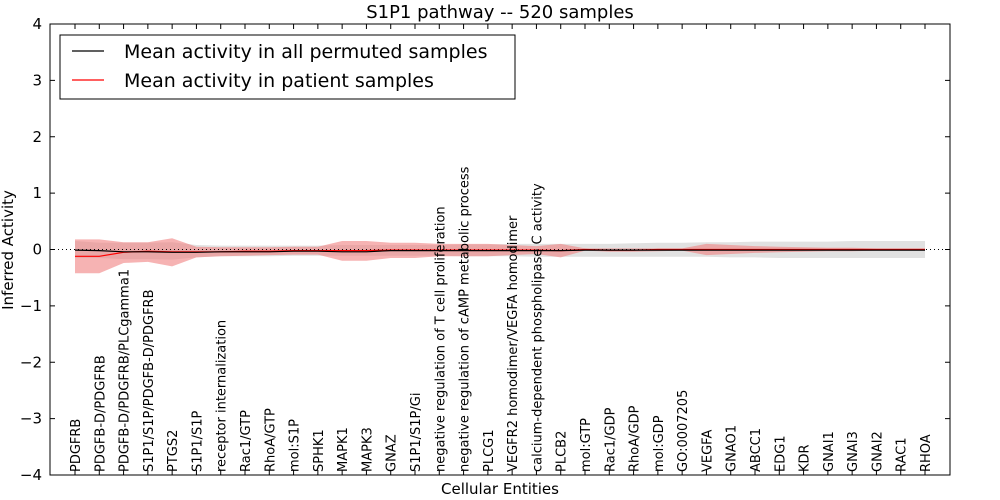  I want to click on x-tick-label: ABCC1, so click(756, 450).